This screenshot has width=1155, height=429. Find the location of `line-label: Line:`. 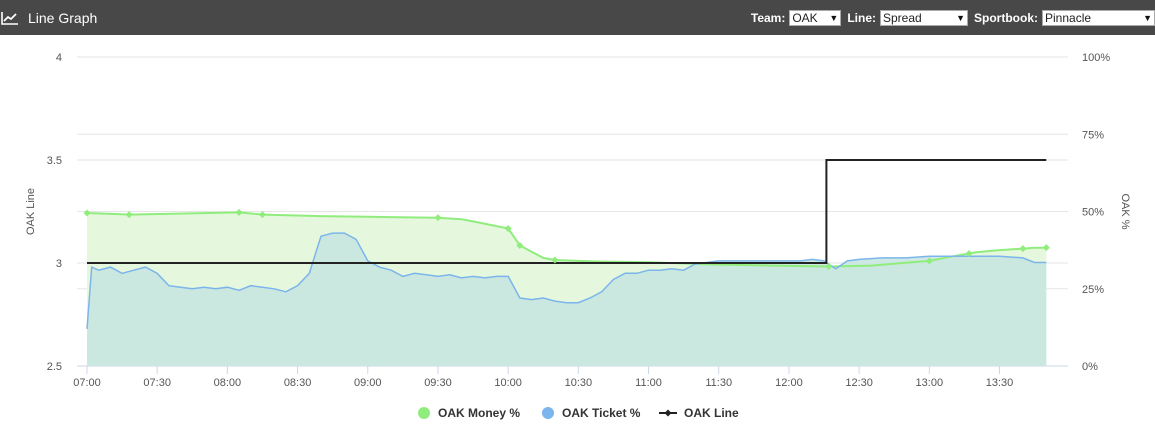

line-label: Line: is located at coordinates (861, 17).